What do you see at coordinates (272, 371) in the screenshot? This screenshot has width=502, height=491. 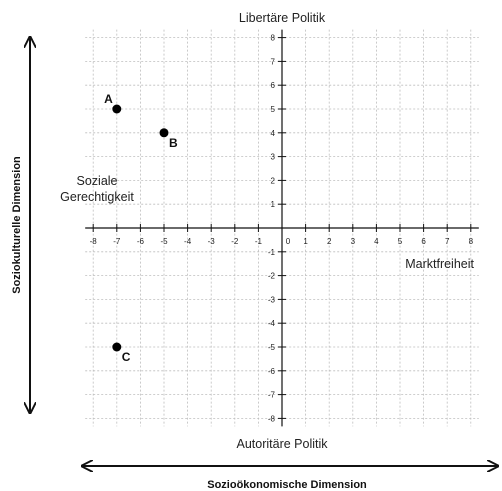 I see `y-tick-label: -6` at bounding box center [272, 371].